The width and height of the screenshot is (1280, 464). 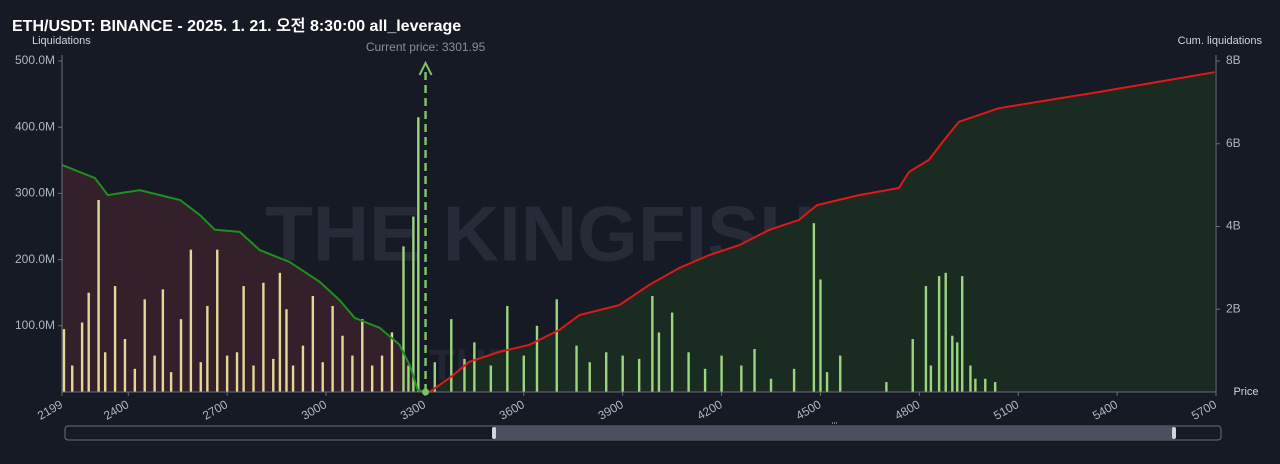 What do you see at coordinates (35, 259) in the screenshot?
I see `y-tick-label: 200.0M` at bounding box center [35, 259].